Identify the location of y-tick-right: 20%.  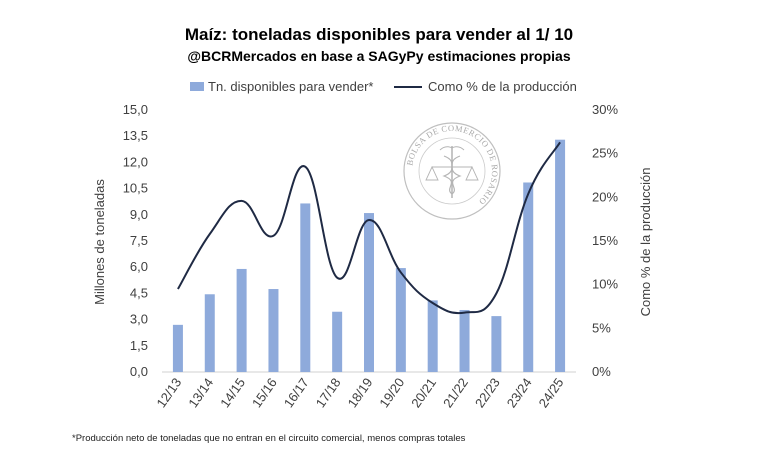
(605, 196).